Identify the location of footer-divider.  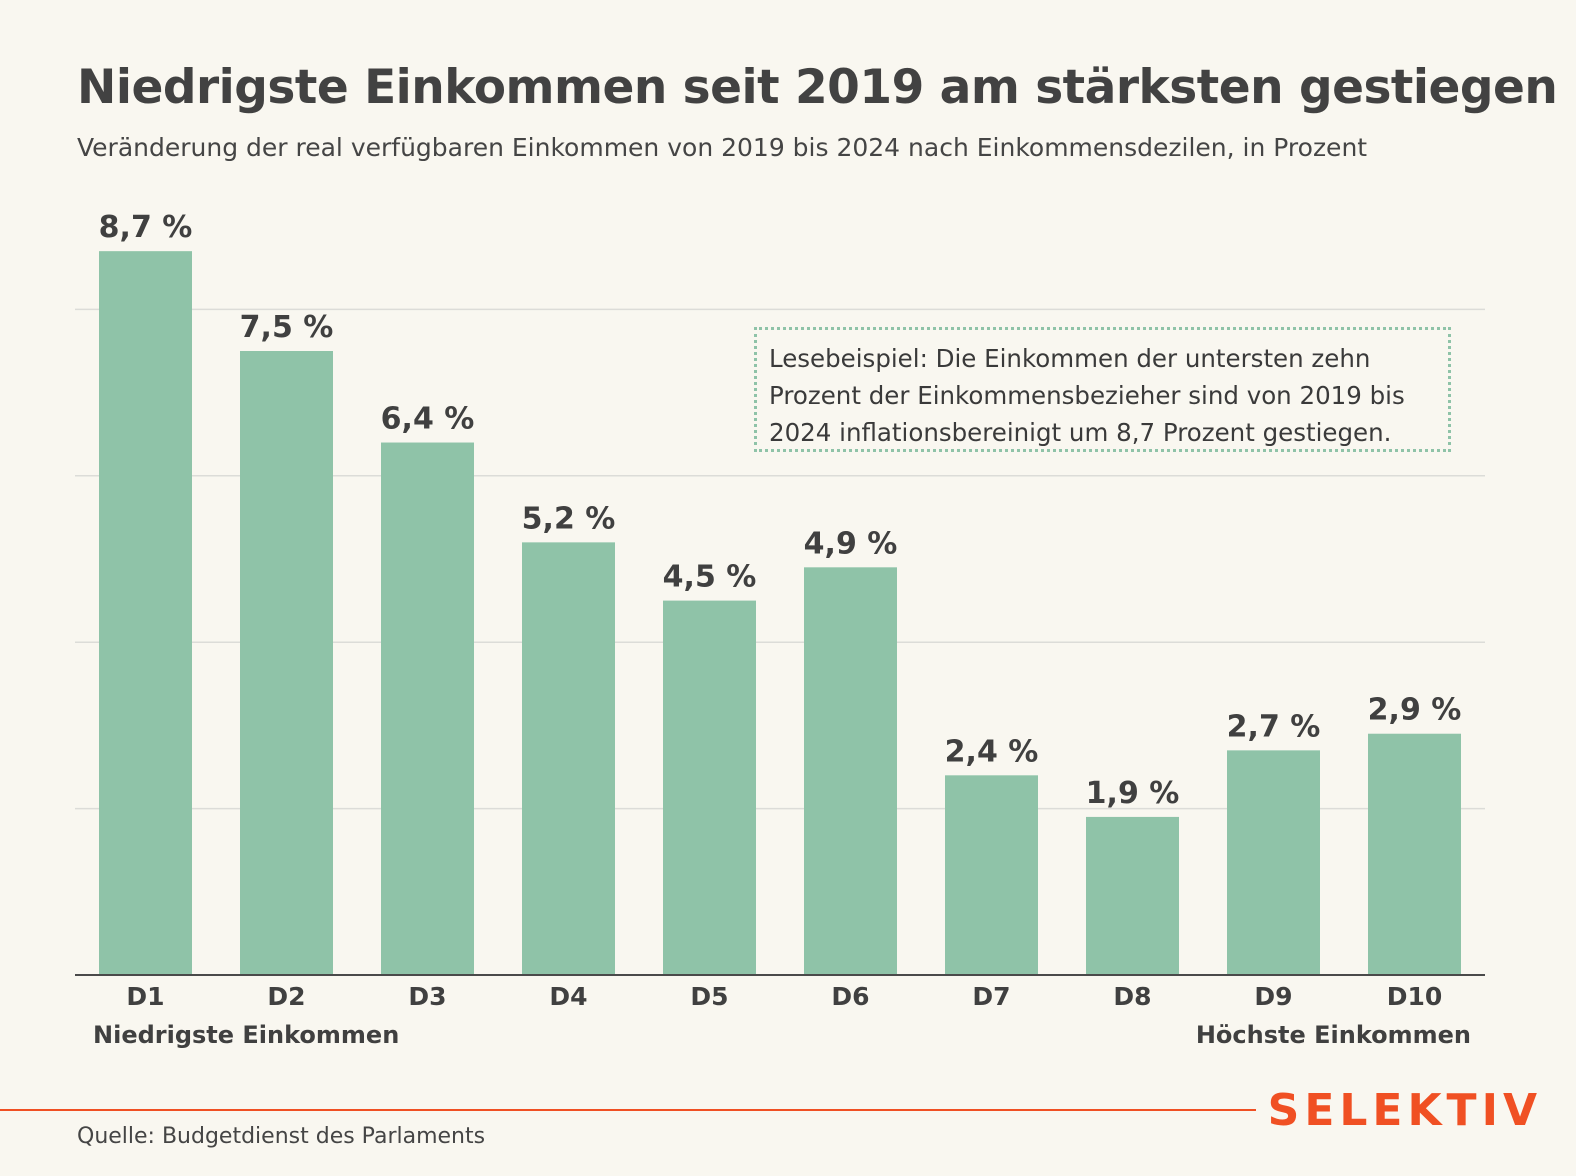
(628, 1110).